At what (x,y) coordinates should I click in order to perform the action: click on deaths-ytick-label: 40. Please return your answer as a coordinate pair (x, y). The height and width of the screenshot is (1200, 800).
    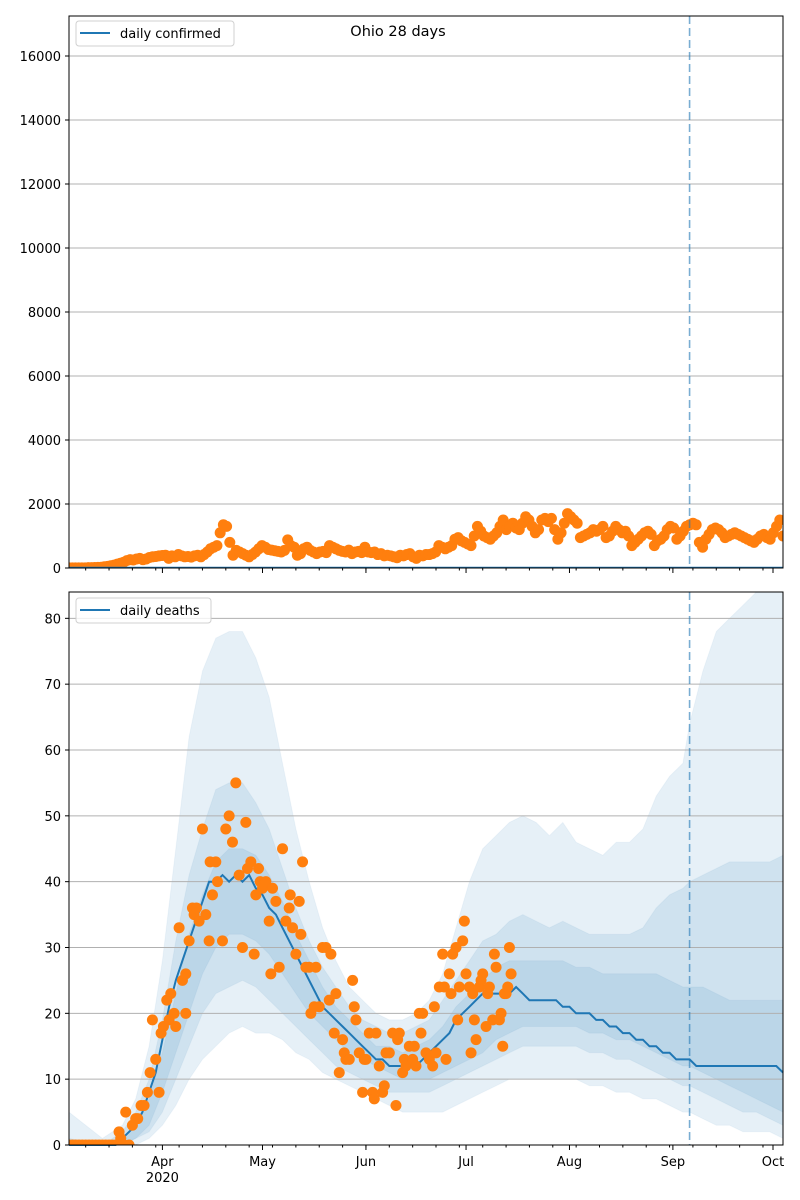
    Looking at the image, I should click on (52, 883).